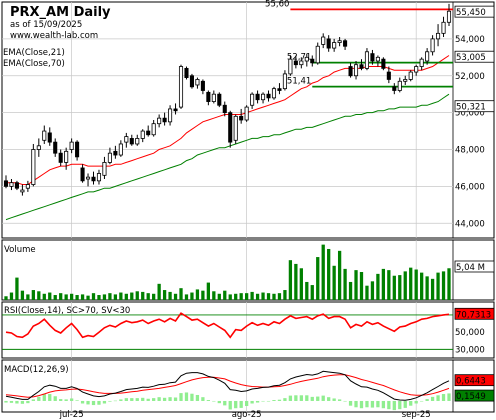 The image size is (496, 420). I want to click on rsi-tick-label-0: 50,000, so click(470, 333).